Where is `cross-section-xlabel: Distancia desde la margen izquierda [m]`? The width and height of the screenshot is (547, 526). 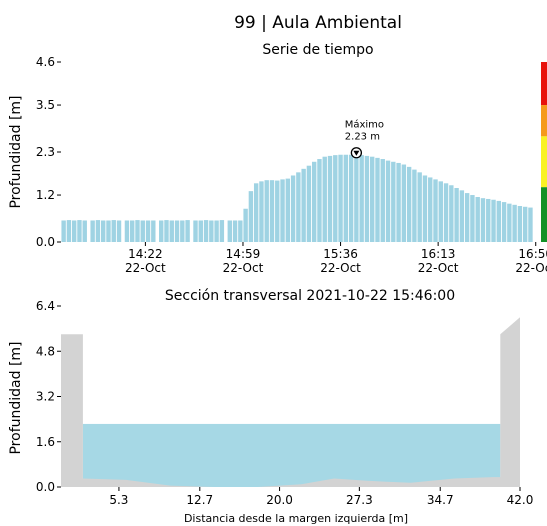 cross-section-xlabel: Distancia desde la margen izquierda [m] is located at coordinates (296, 518).